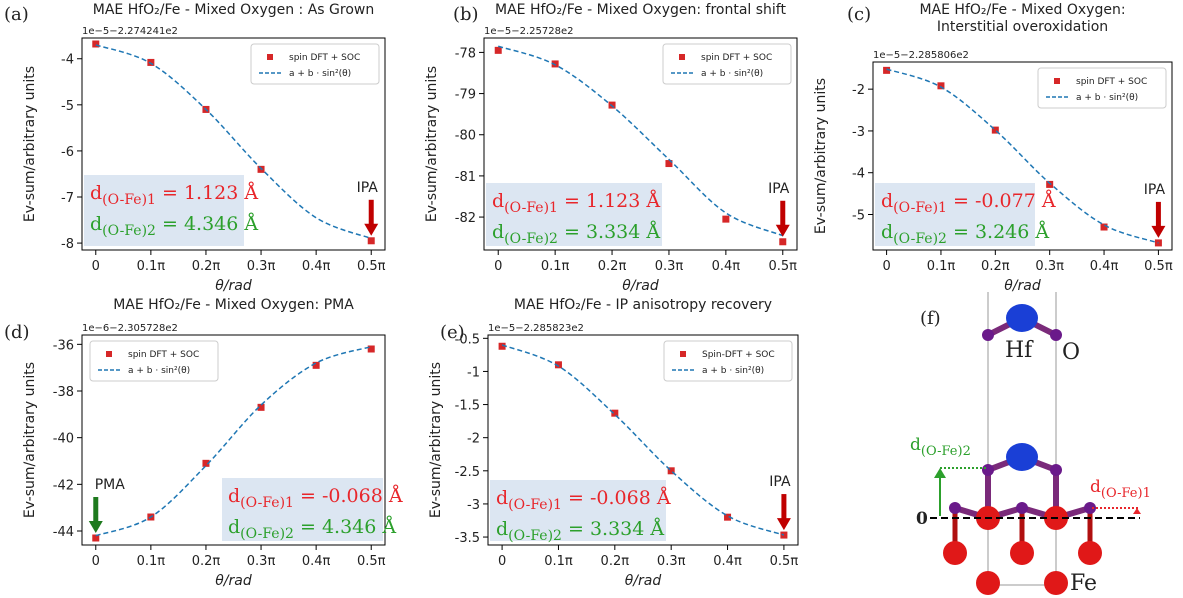  I want to click on chart-title: MAE HfO₂/Fe - Mixed Oxygen : As Grown, so click(233, 10).